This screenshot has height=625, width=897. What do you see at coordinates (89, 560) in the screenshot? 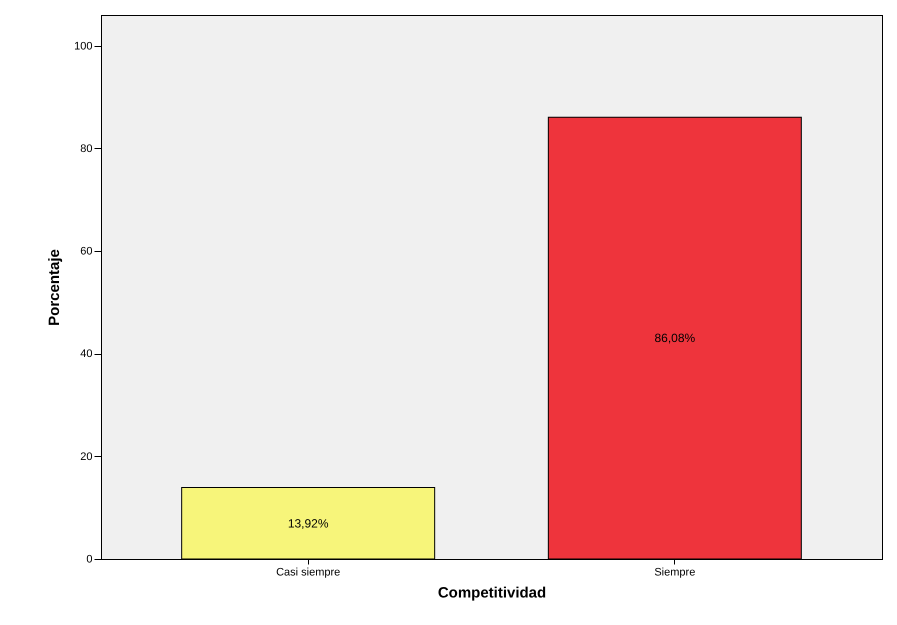
I see `y-tick-label: 0` at bounding box center [89, 560].